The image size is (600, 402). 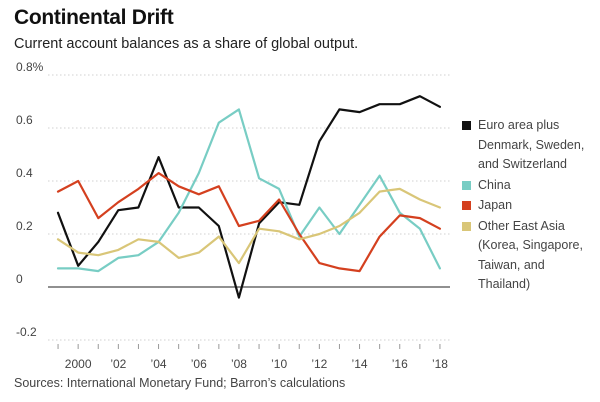 What do you see at coordinates (519, 125) in the screenshot?
I see `legend-label: Euro area plus` at bounding box center [519, 125].